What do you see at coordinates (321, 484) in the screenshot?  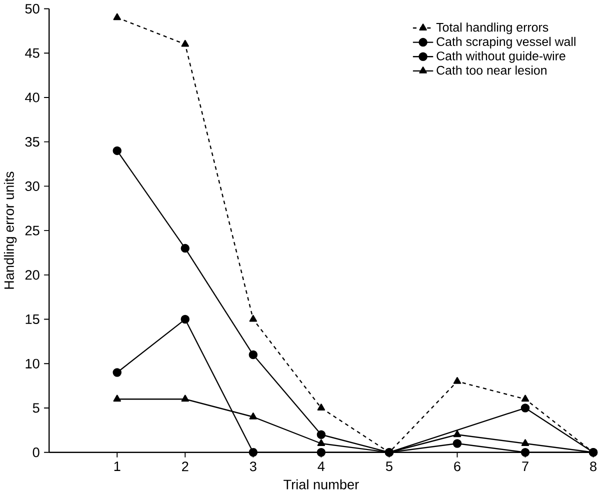 I see `x-axis-title: Trial number` at bounding box center [321, 484].